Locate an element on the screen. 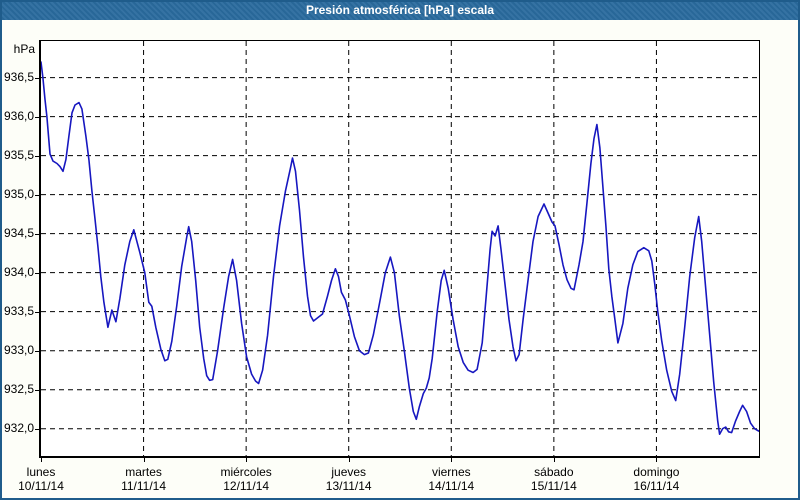  y-tick-label: 936,5 is located at coordinates (18, 76).